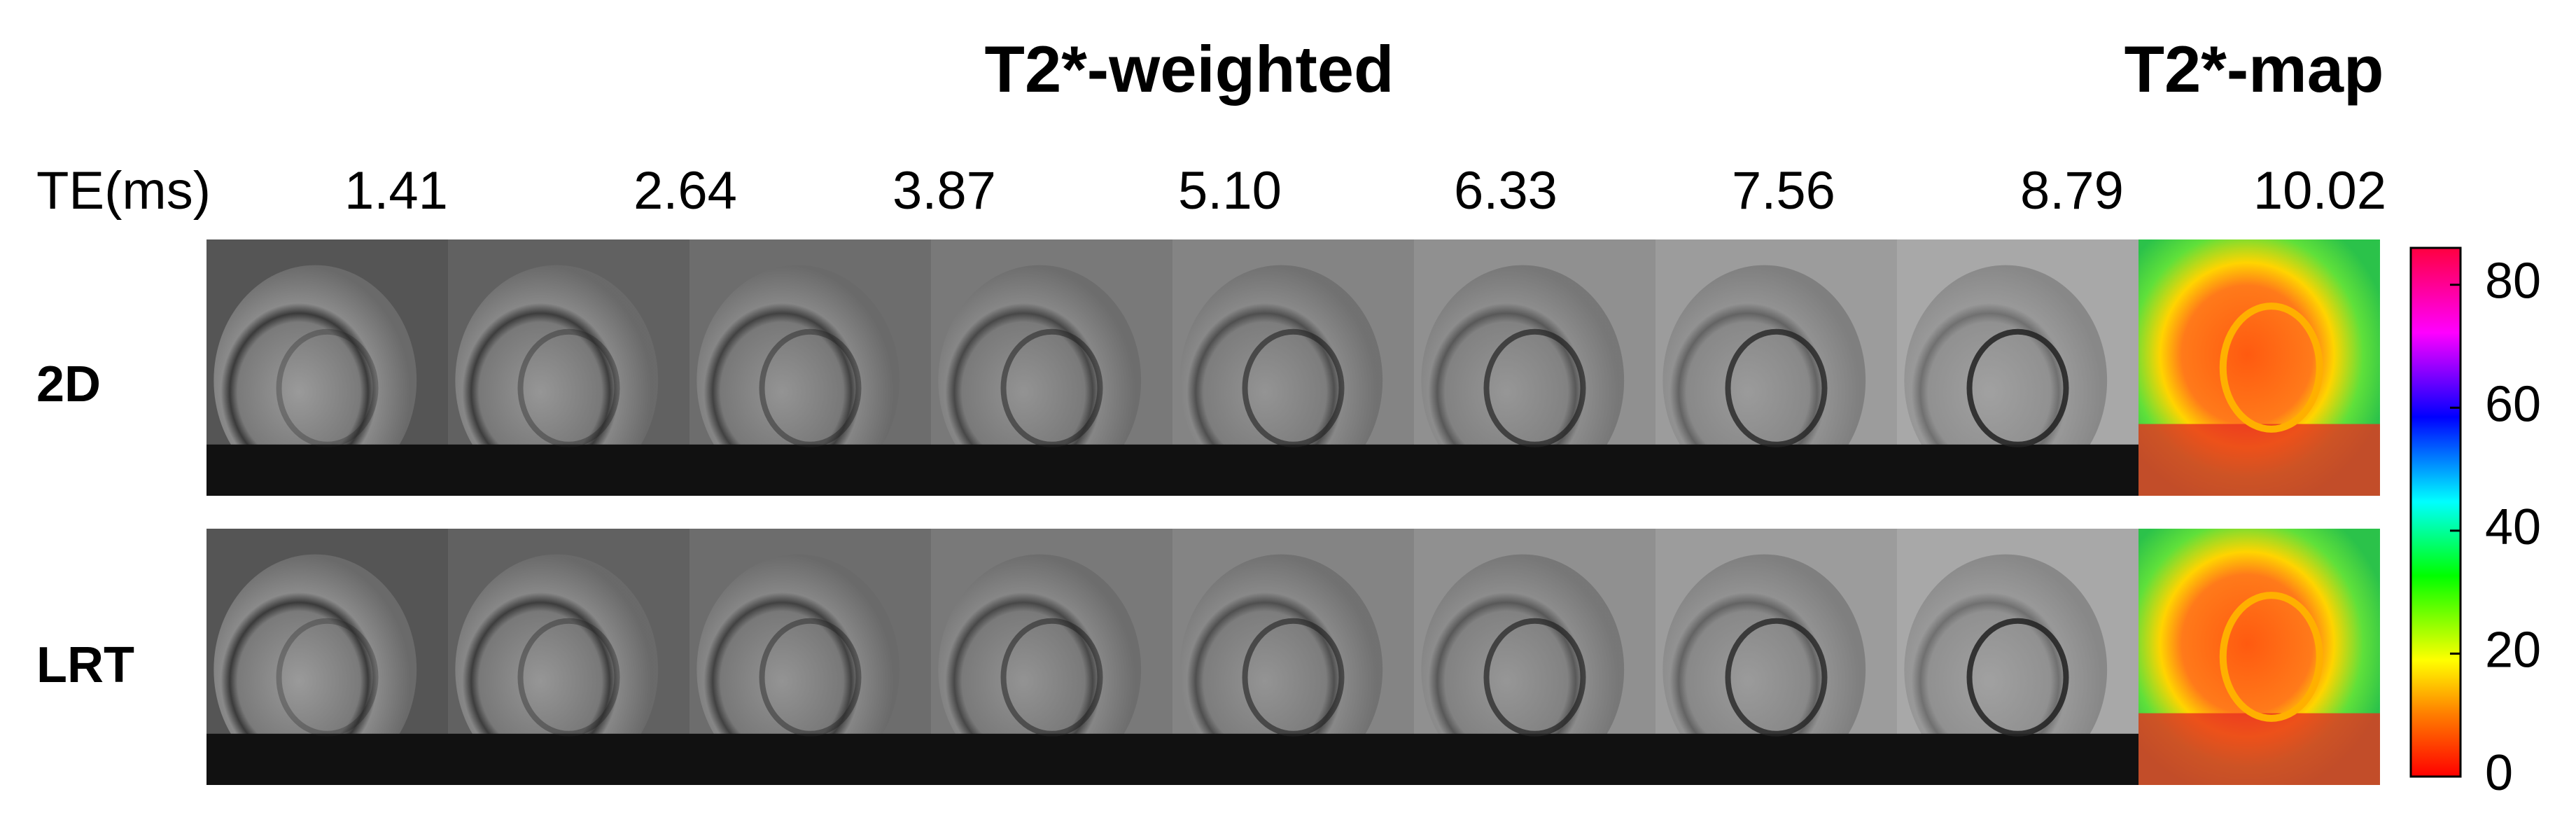 The height and width of the screenshot is (834, 2576). I want to click on te-value: 7.56, so click(1783, 191).